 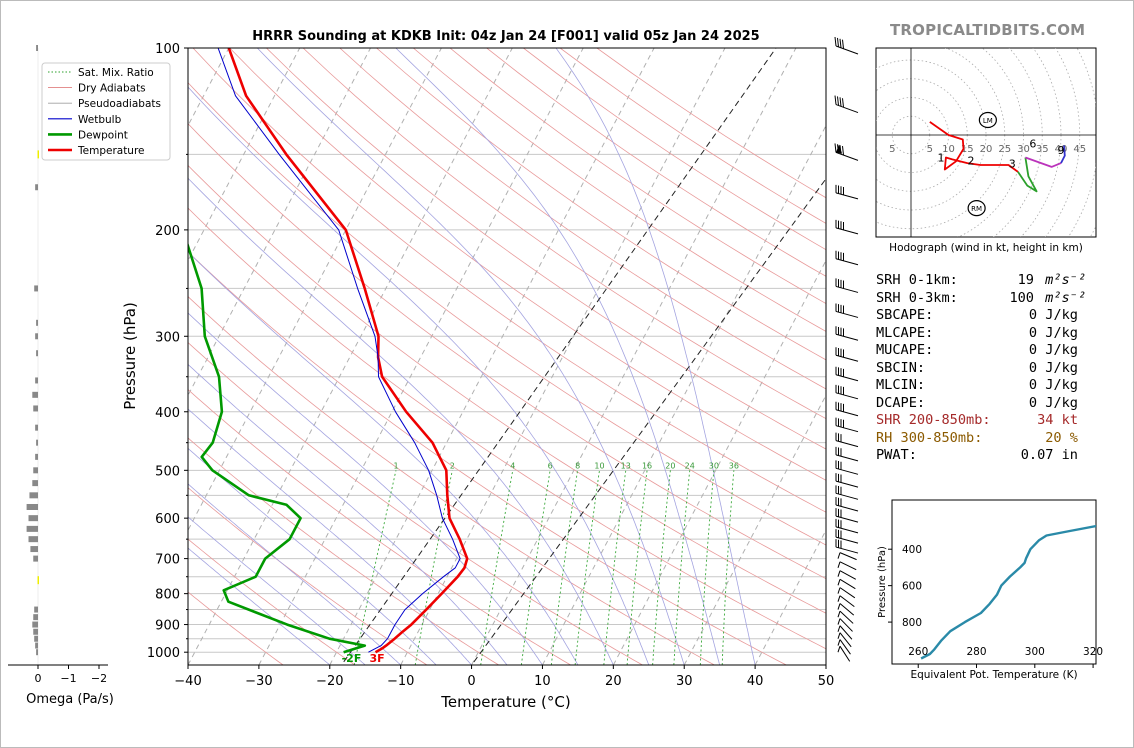 I want to click on parameter-row: SBCAPE: 0 J/kg, so click(x=986, y=316).